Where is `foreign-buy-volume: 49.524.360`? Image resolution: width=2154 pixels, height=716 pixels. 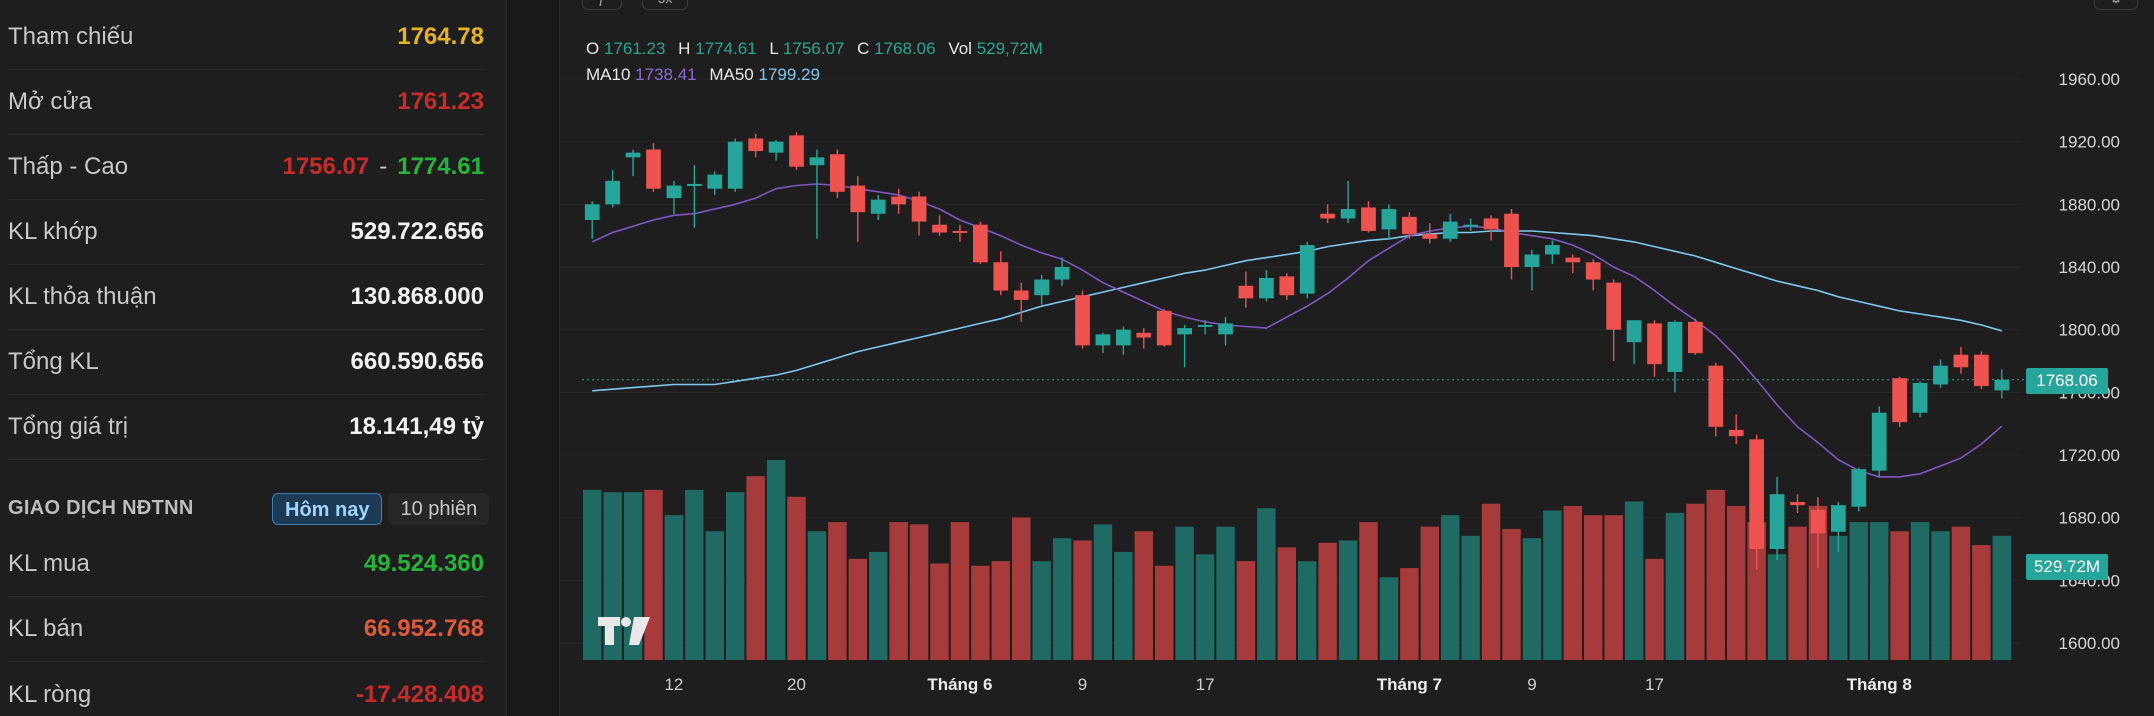
foreign-buy-volume: 49.524.360 is located at coordinates (423, 563).